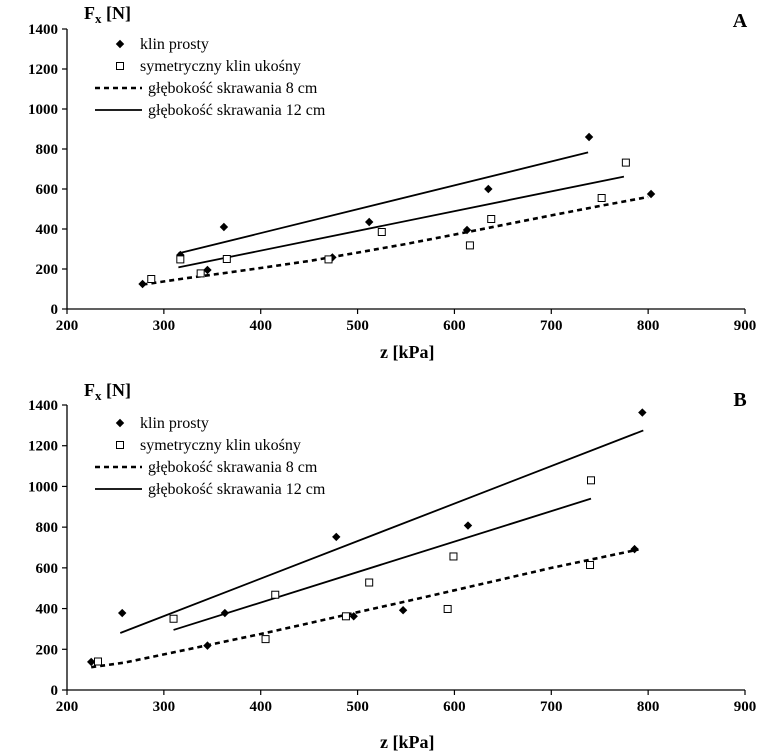 This screenshot has width=762, height=756. Describe the element at coordinates (117, 13) in the screenshot. I see `y-axis-title-unit: [N]` at that location.